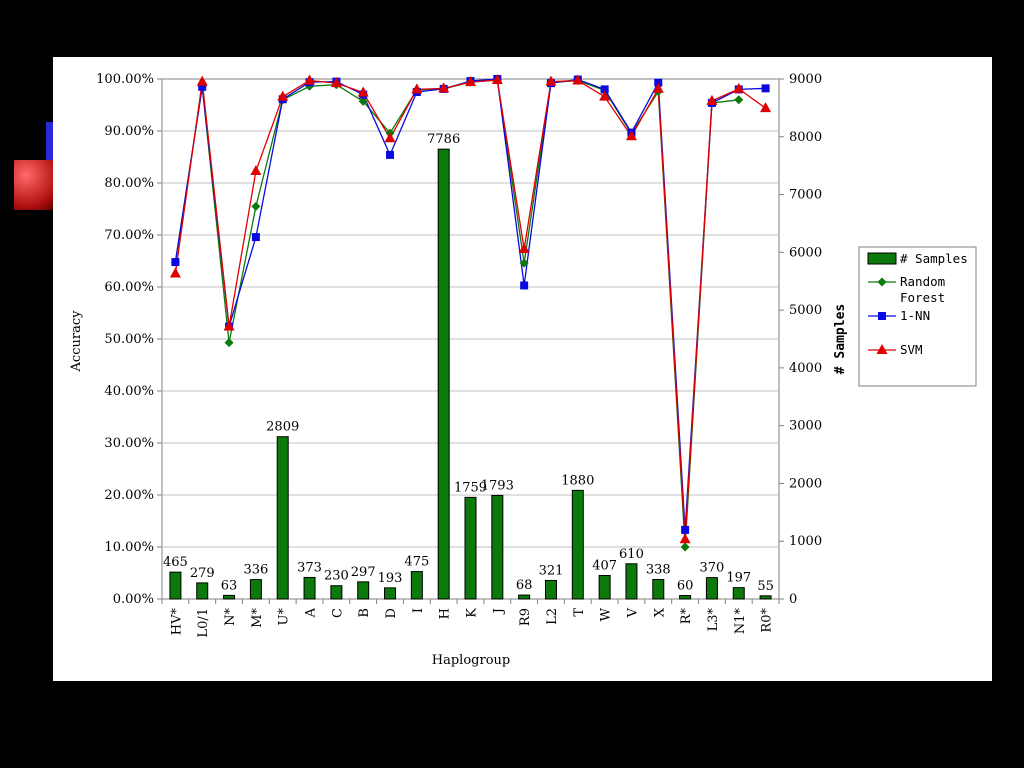 The width and height of the screenshot is (1024, 768). What do you see at coordinates (282, 518) in the screenshot?
I see `bar-U*` at bounding box center [282, 518].